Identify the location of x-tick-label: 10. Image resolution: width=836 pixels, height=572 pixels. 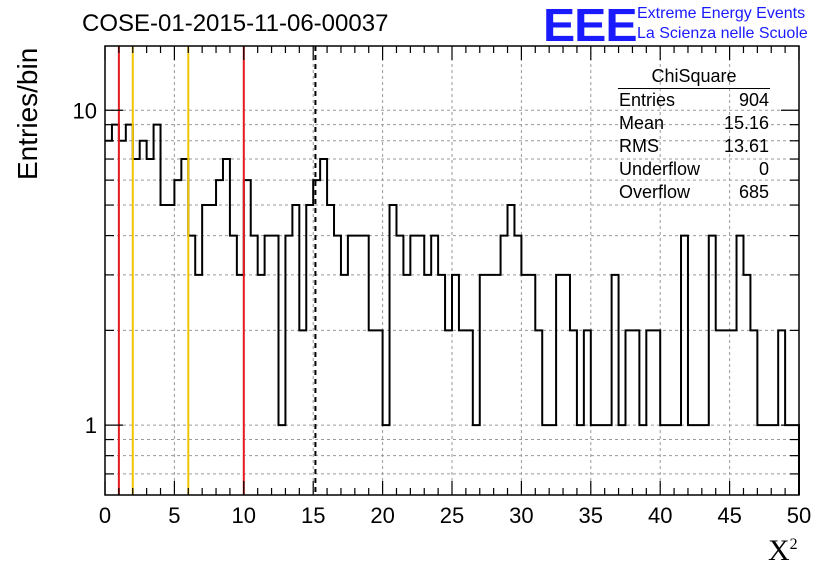
(244, 515).